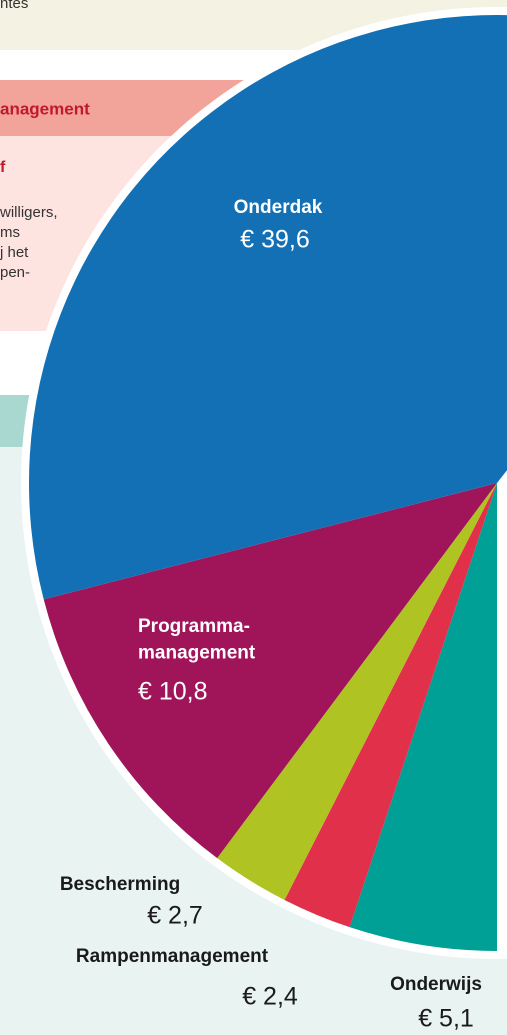  I want to click on pie-slice, so click(423, 717).